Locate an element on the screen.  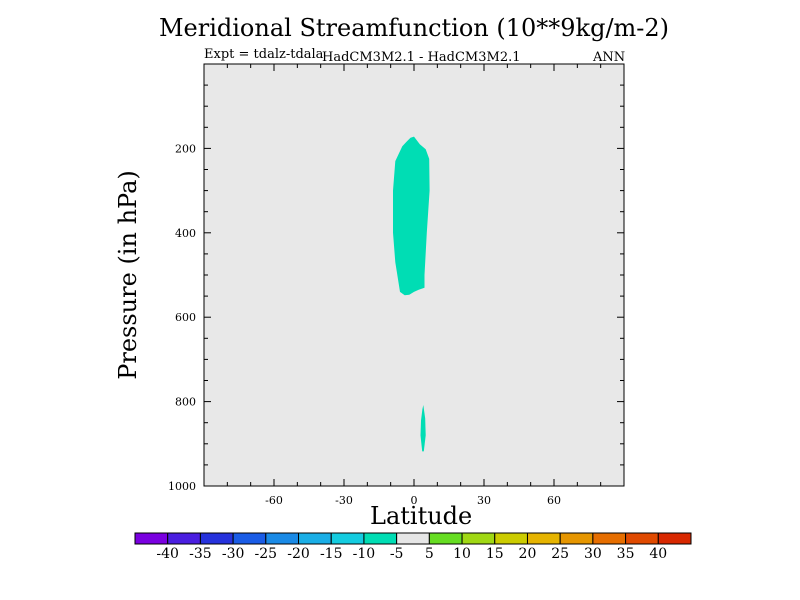
x-tick-label: -30 is located at coordinates (344, 500).